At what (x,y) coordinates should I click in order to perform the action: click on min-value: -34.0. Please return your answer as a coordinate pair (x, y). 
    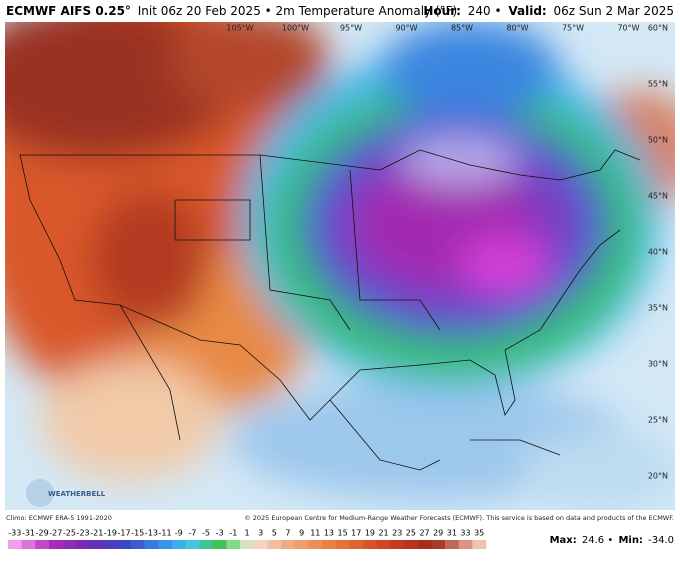
    Looking at the image, I should click on (661, 540).